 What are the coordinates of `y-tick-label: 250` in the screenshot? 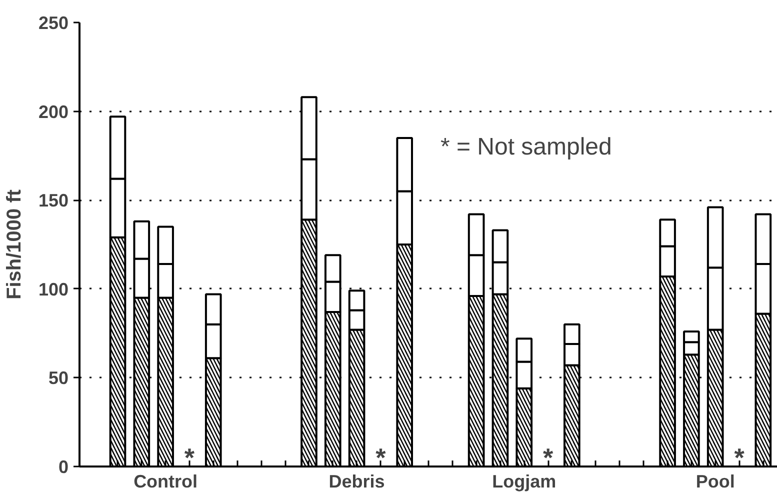 It's located at (53, 23).